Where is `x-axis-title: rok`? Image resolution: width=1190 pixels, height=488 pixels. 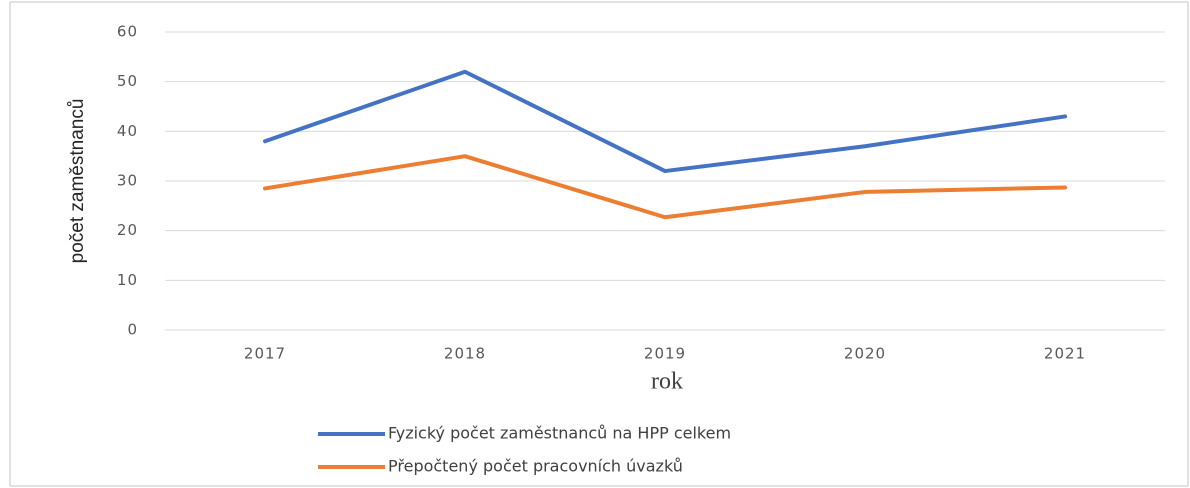
x-axis-title: rok is located at coordinates (667, 382).